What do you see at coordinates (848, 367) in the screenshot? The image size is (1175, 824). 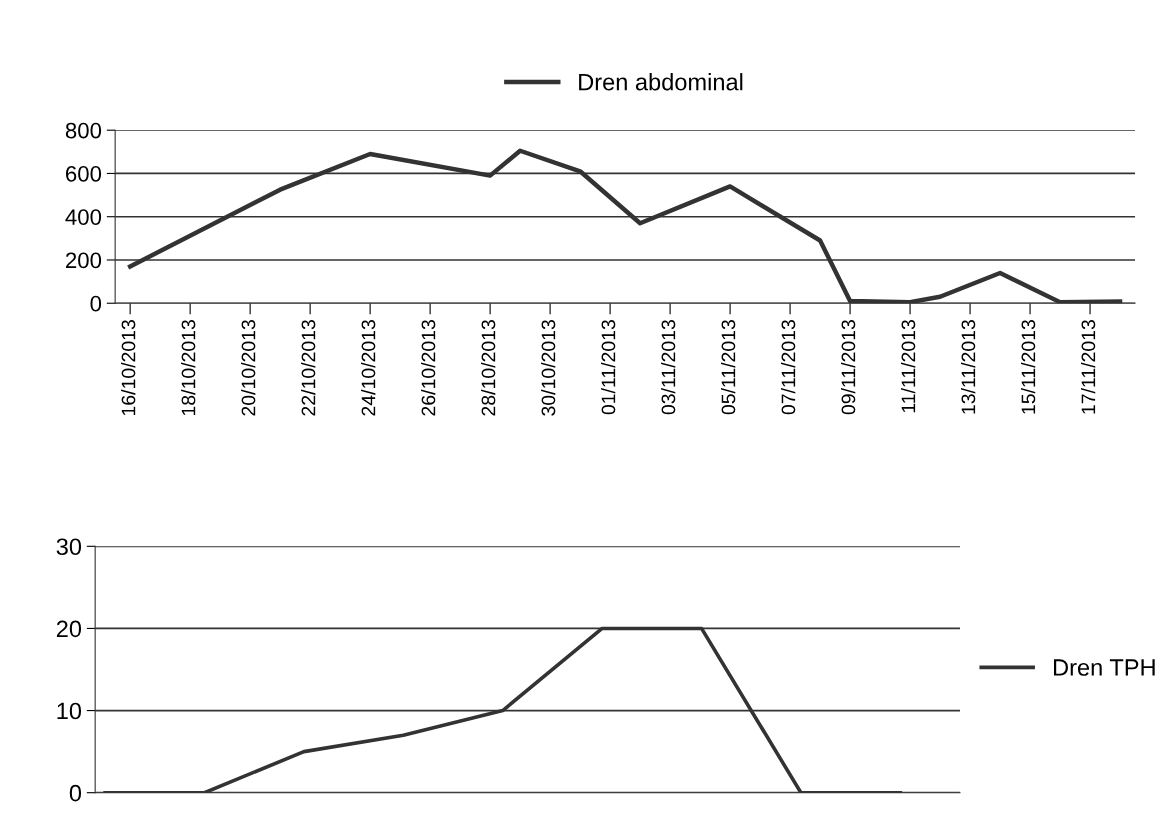 I see `x-tick-label: 09/11/2013` at bounding box center [848, 367].